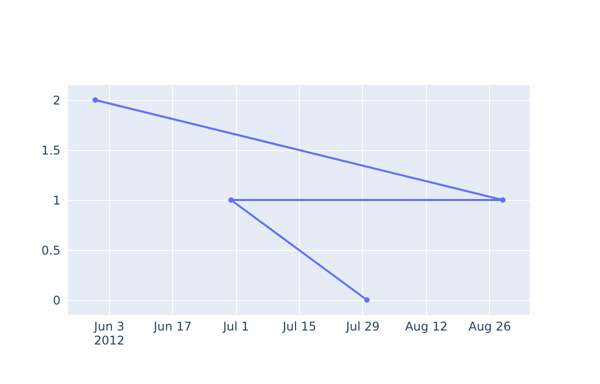 This screenshot has width=600, height=384. I want to click on y-tick-label: 0.5, so click(50, 251).